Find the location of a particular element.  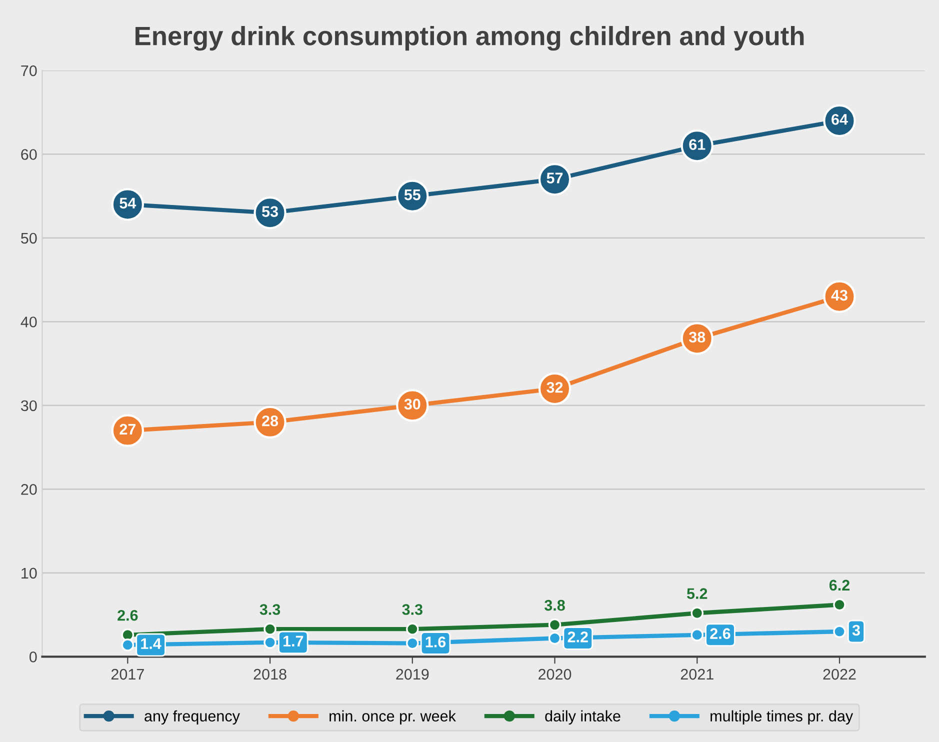

x-tick-label: 2020 is located at coordinates (555, 674).